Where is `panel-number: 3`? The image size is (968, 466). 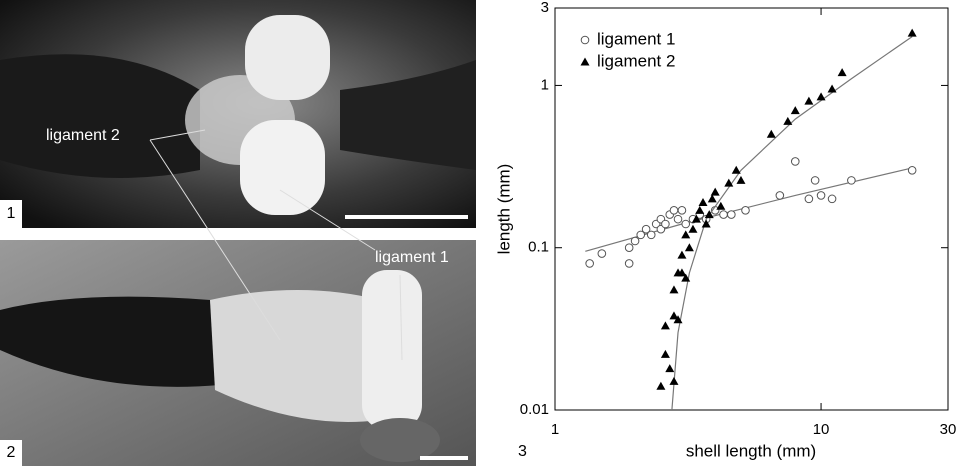
panel-number: 3 is located at coordinates (522, 451).